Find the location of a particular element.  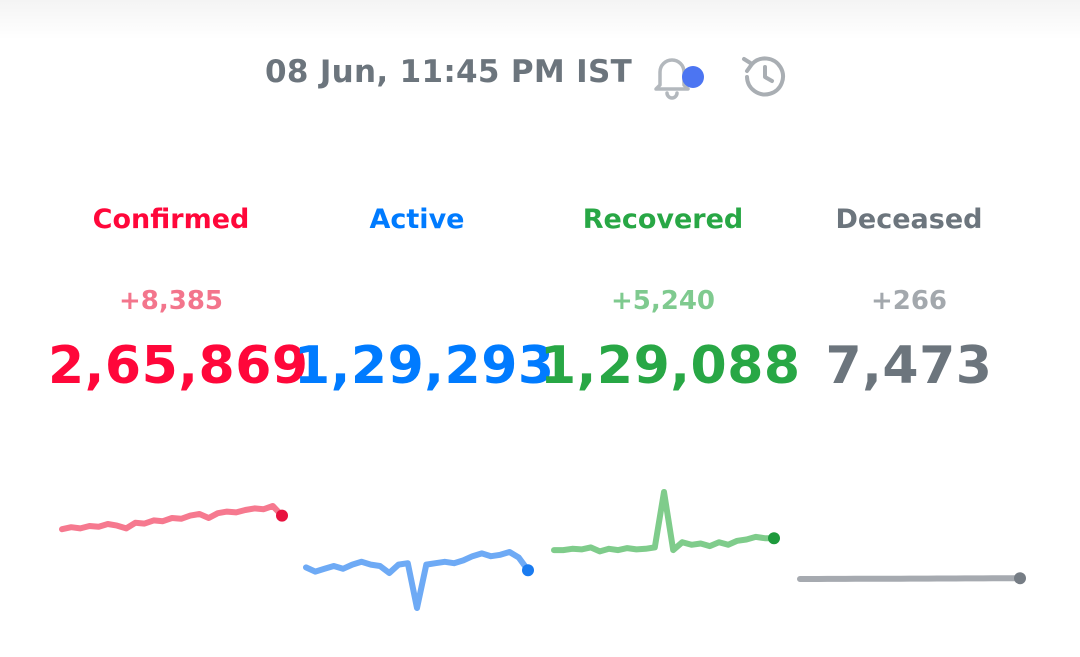

notification-dot is located at coordinates (693, 77).